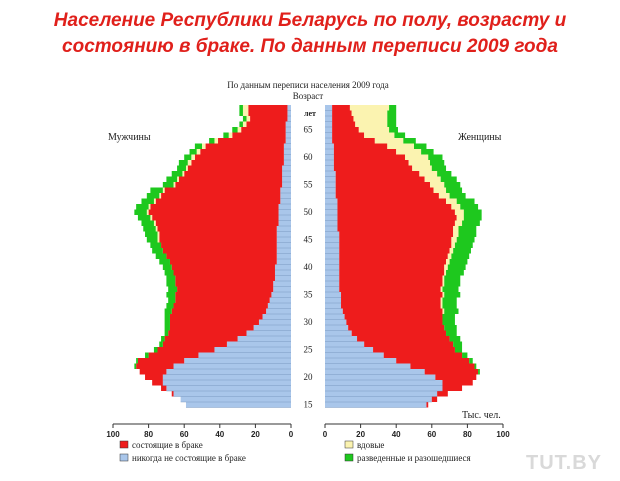 Image resolution: width=620 pixels, height=481 pixels. Describe the element at coordinates (503, 434) in the screenshot. I see `female-tick-label-100: 100` at that location.